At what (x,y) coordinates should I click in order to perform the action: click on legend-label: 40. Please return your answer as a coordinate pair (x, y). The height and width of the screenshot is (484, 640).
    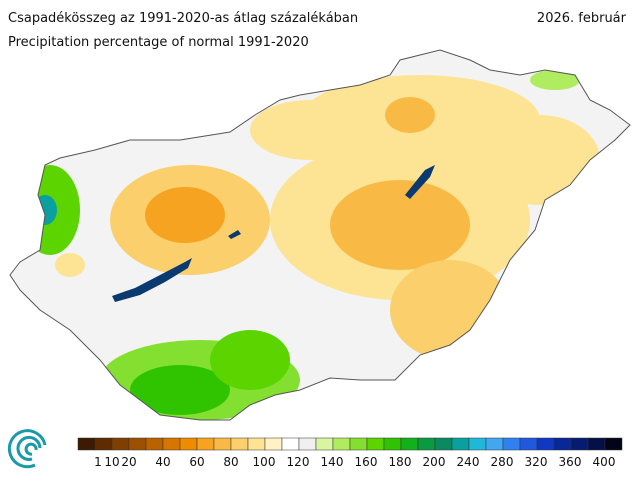
    Looking at the image, I should click on (162, 462).